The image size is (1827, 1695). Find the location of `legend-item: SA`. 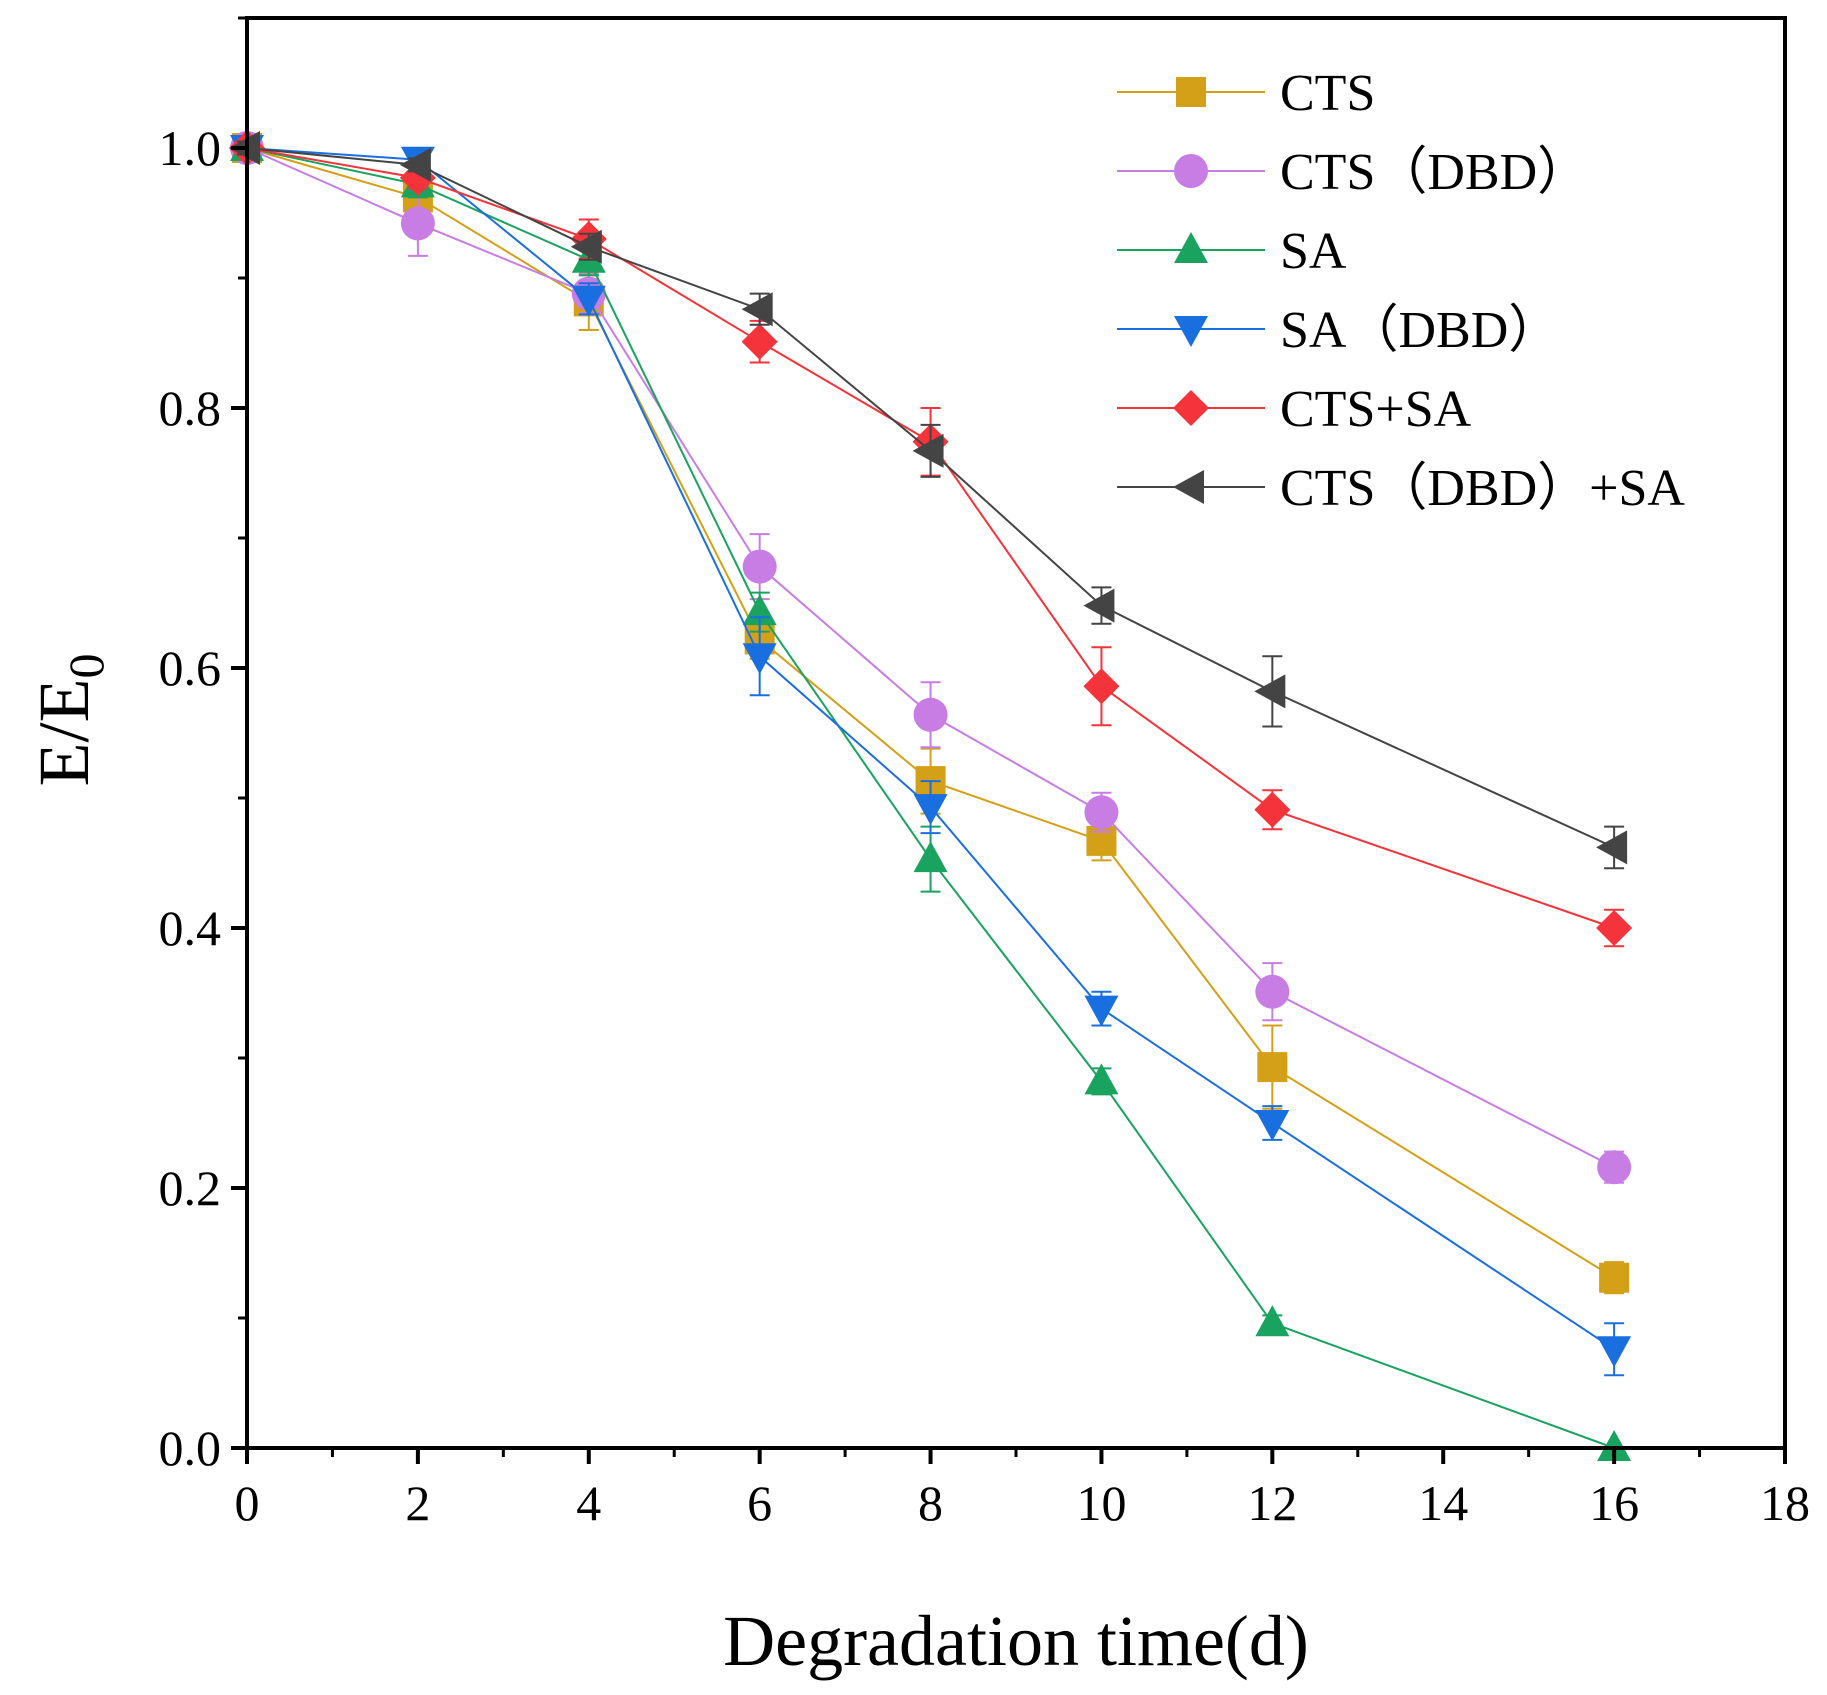

legend-item: SA is located at coordinates (1232, 251).